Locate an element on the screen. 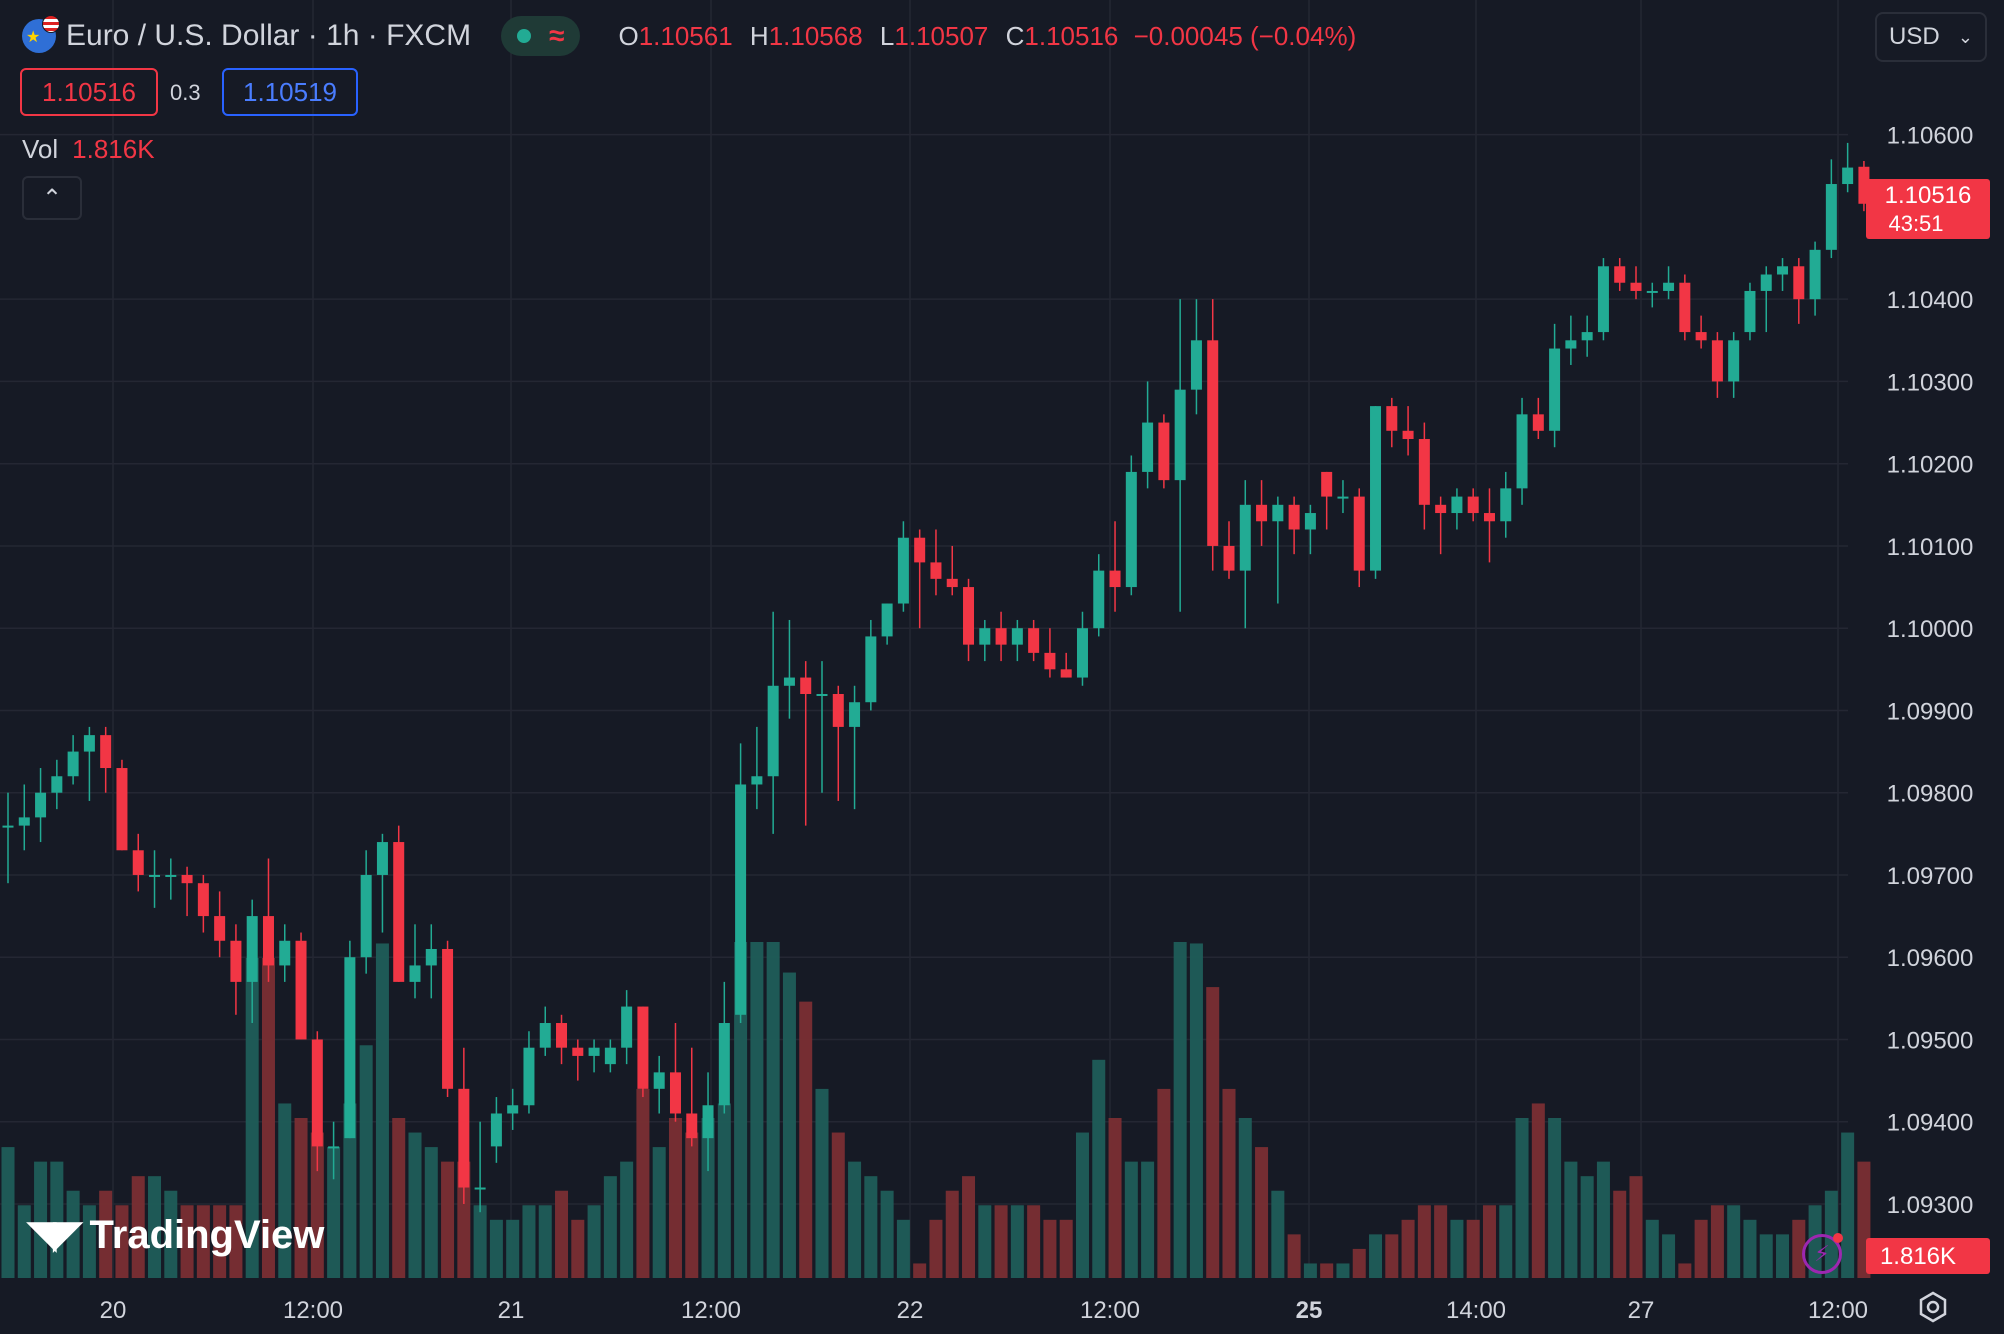 The height and width of the screenshot is (1334, 2004). price-tick-label: 1.10200 is located at coordinates (1930, 465).